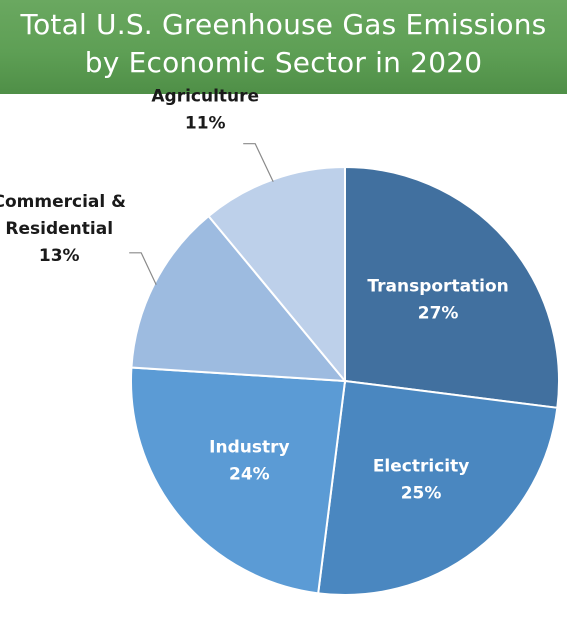 This screenshot has width=567, height=622. Describe the element at coordinates (258, 162) in the screenshot. I see `leader-line-agriculture` at that location.